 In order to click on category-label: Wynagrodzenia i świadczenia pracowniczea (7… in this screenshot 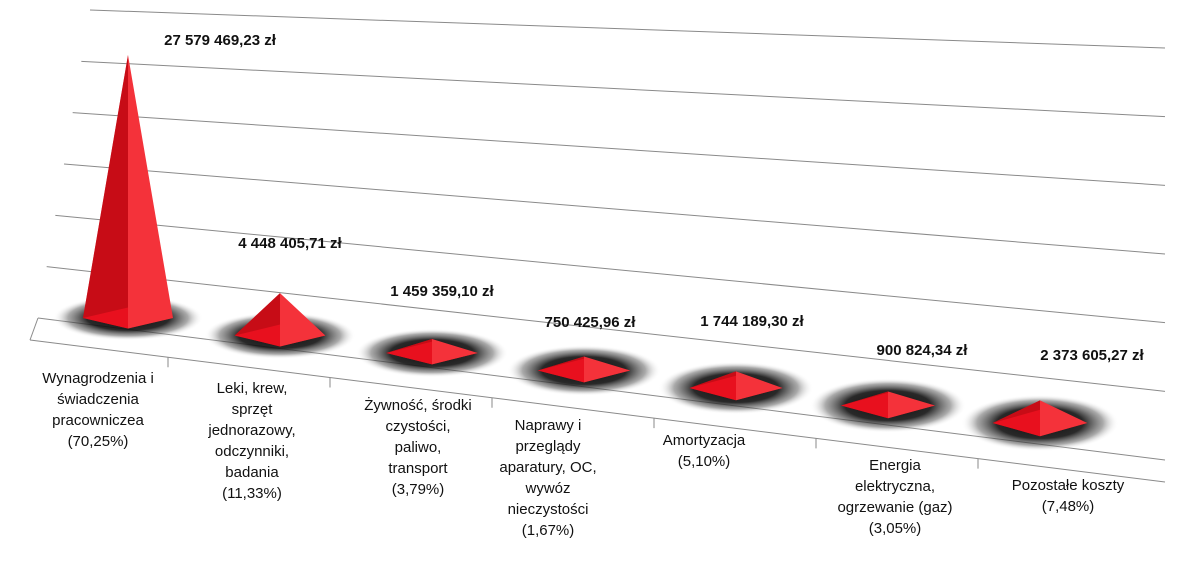, I will do `click(98, 410)`.